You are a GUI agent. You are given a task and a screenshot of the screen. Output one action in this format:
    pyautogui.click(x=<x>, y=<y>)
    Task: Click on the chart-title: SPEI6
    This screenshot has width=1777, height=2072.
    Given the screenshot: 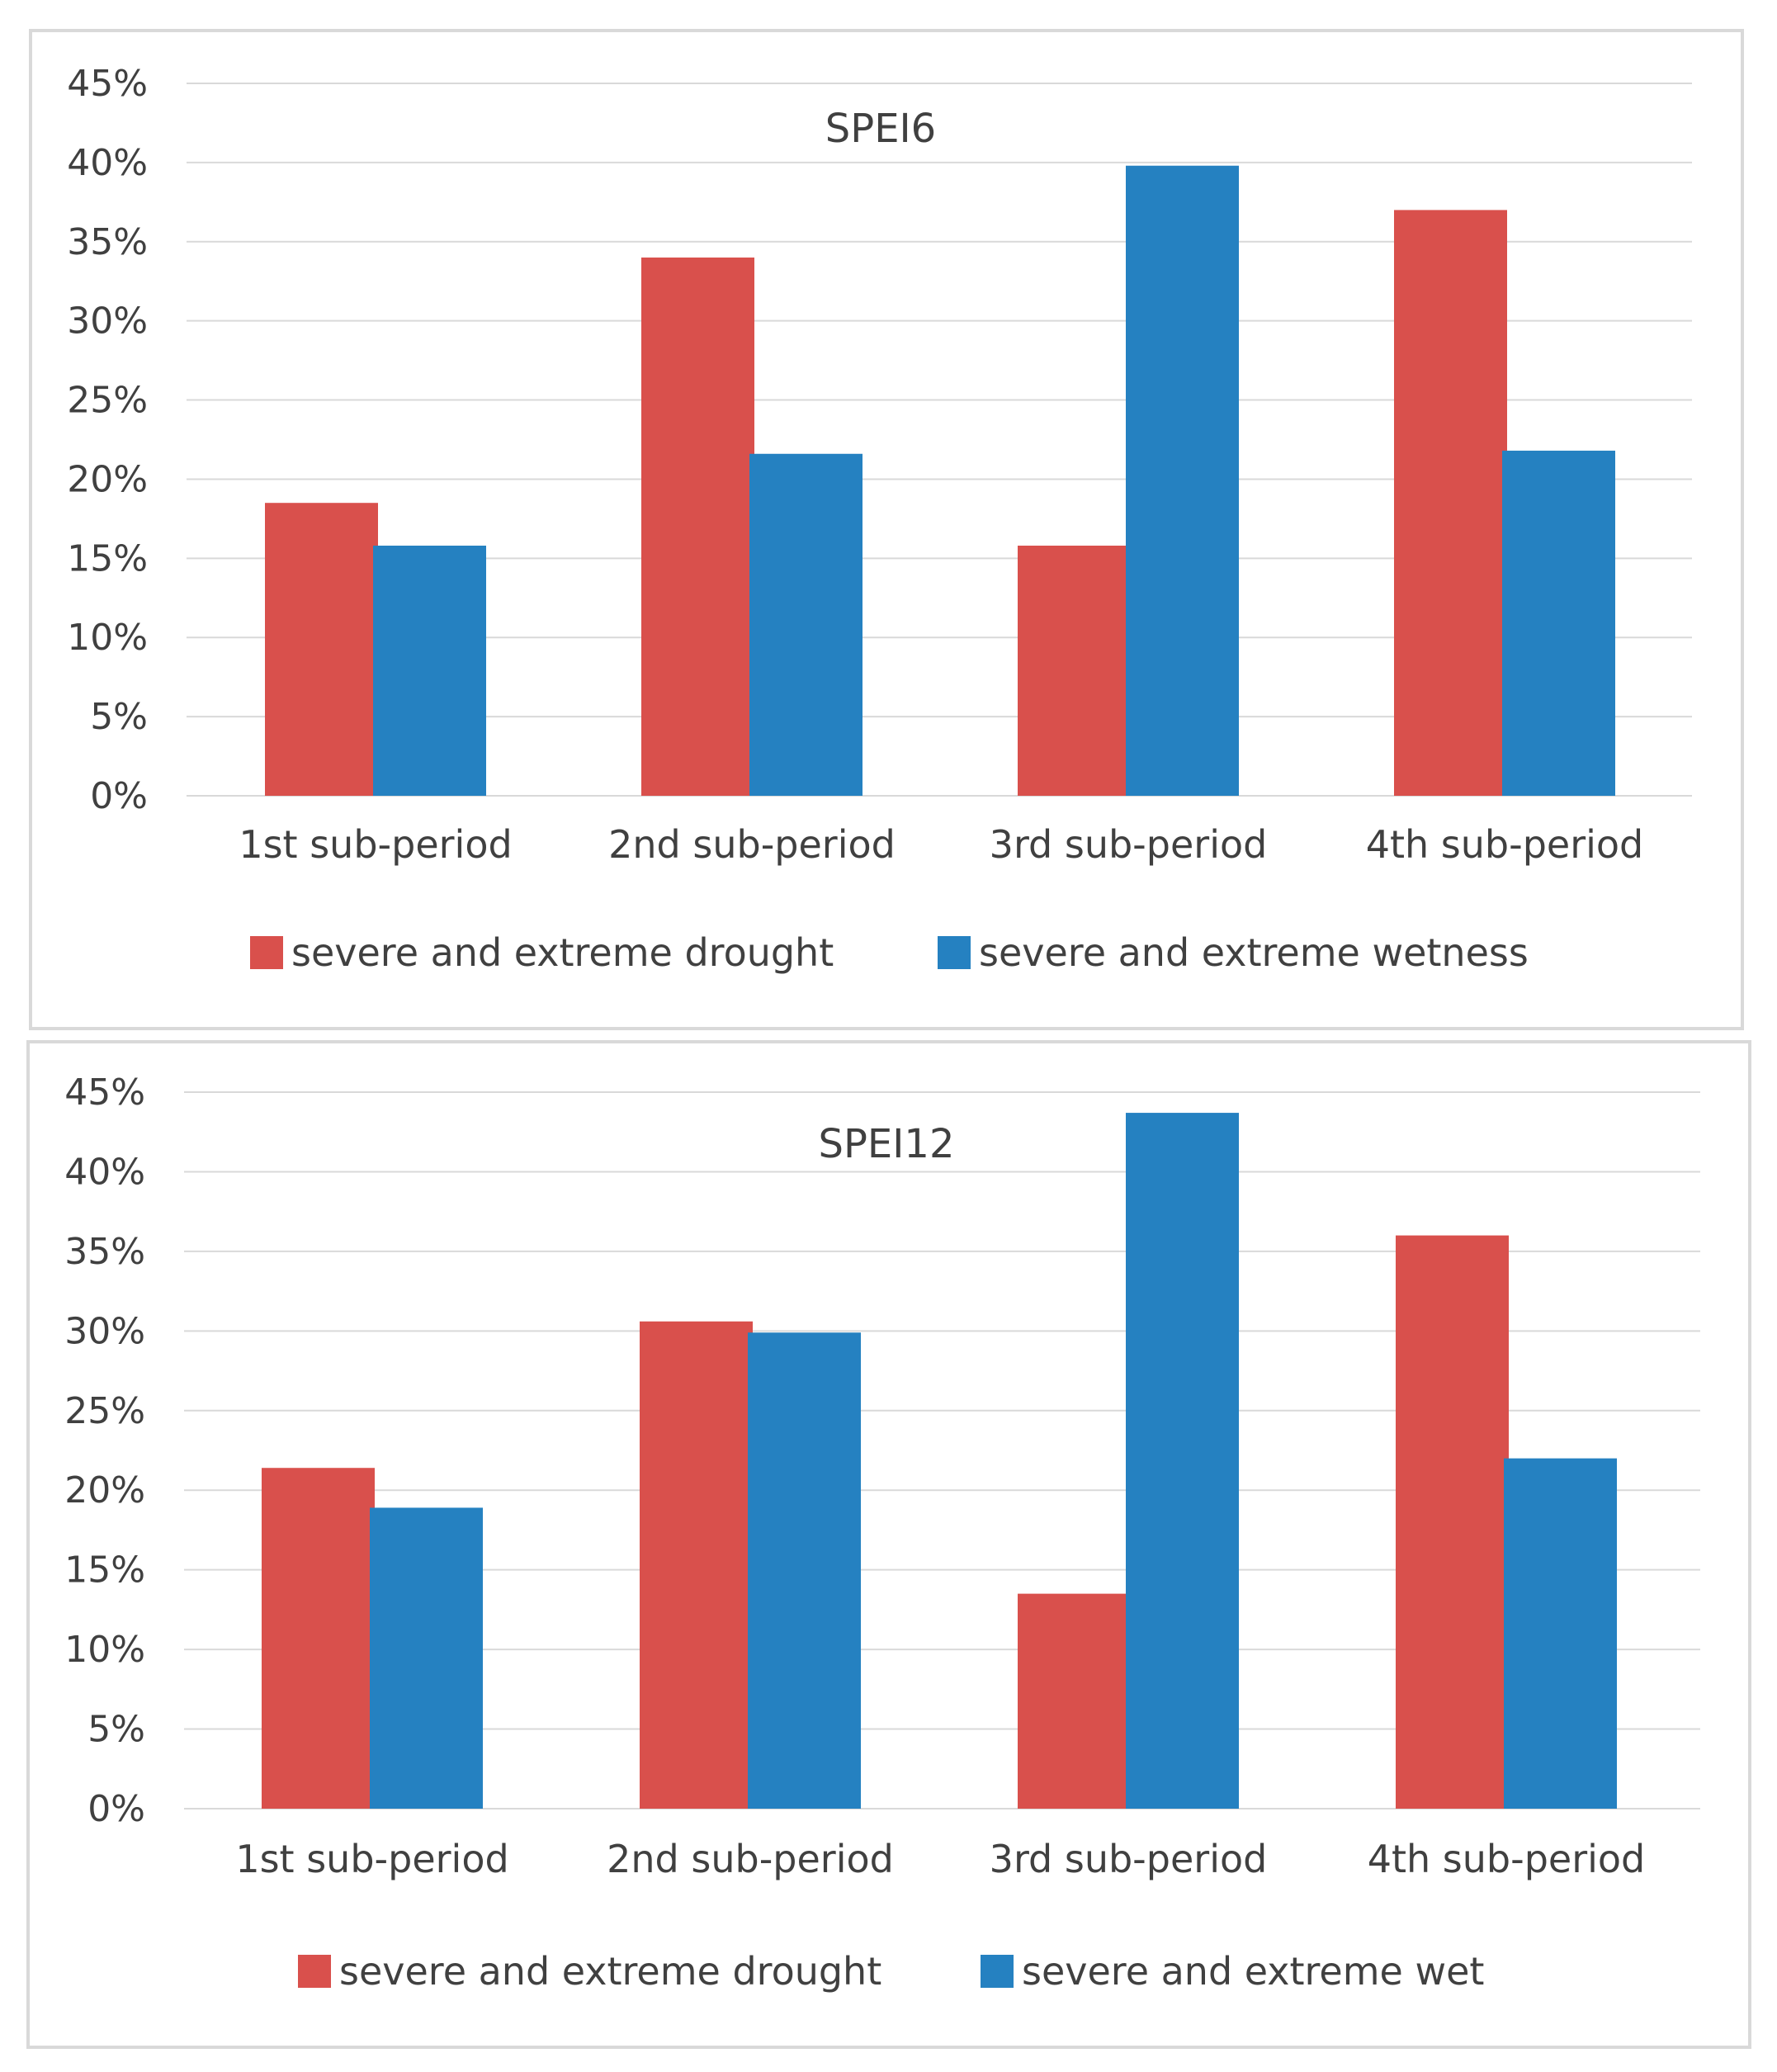 What is the action you would take?
    pyautogui.click(x=881, y=129)
    